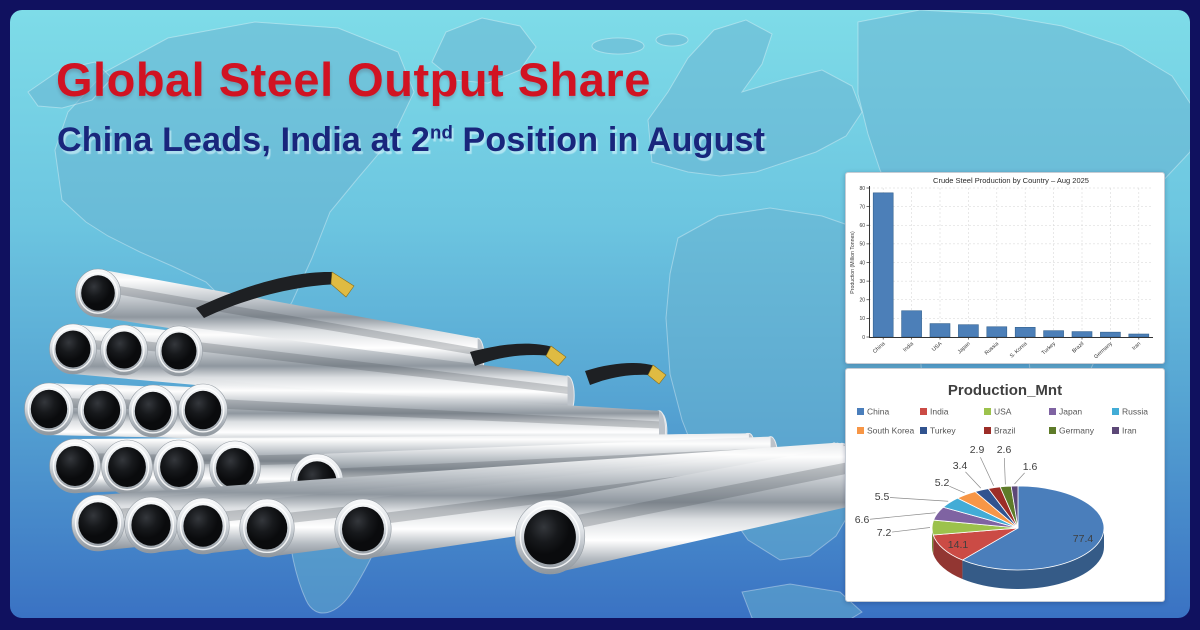 The image size is (1200, 630). Describe the element at coordinates (902, 516) in the screenshot. I see `pie-leader-line-Japan` at that location.